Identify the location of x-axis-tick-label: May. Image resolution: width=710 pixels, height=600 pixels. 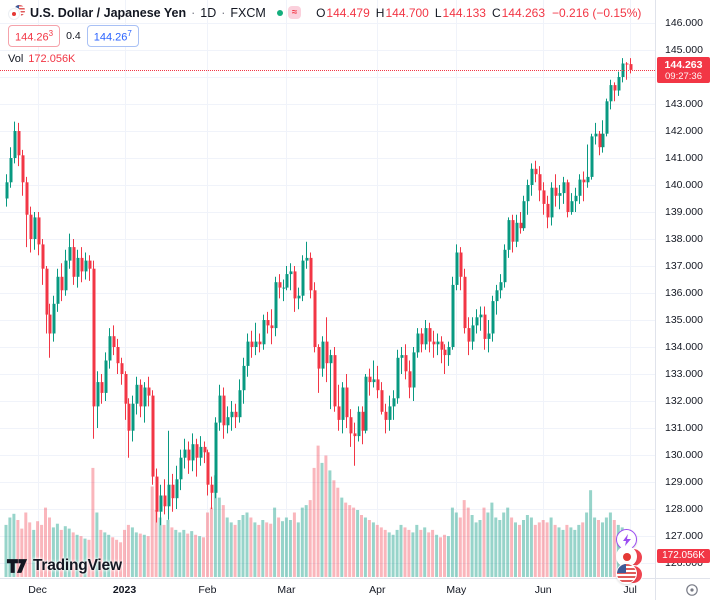
(456, 590).